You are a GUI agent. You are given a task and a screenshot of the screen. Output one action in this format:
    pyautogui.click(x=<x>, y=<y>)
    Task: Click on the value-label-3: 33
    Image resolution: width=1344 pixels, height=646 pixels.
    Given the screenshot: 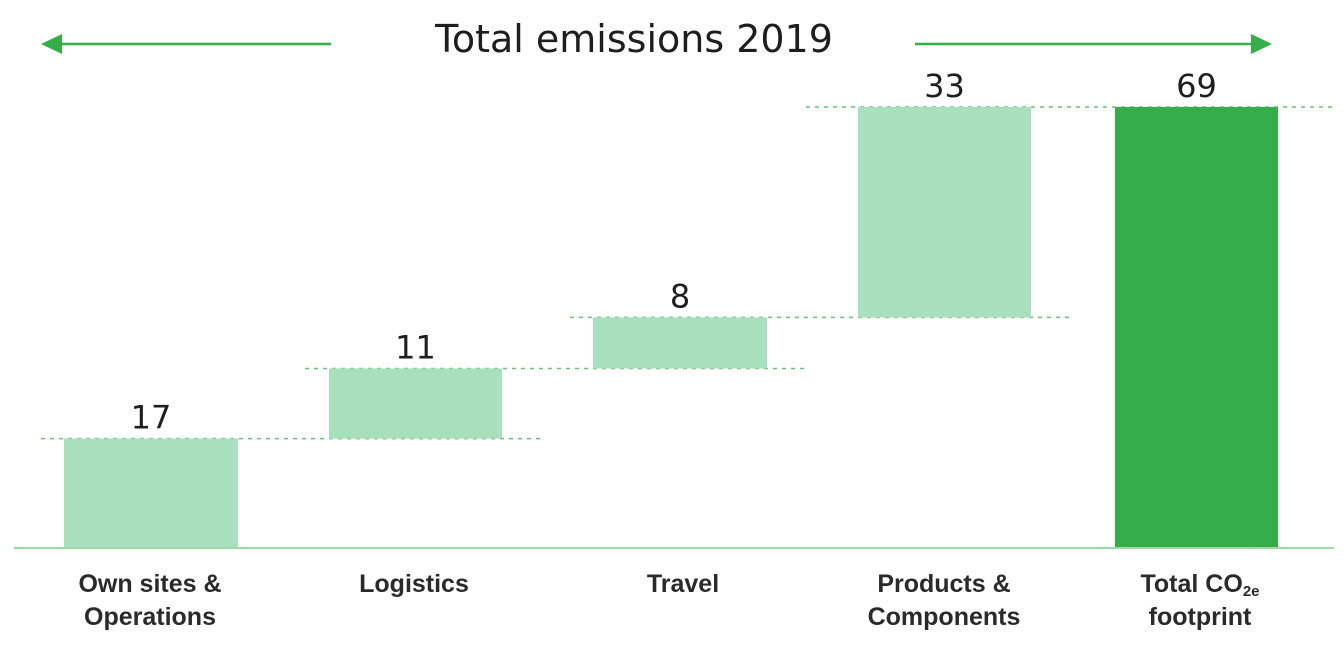 What is the action you would take?
    pyautogui.click(x=944, y=86)
    